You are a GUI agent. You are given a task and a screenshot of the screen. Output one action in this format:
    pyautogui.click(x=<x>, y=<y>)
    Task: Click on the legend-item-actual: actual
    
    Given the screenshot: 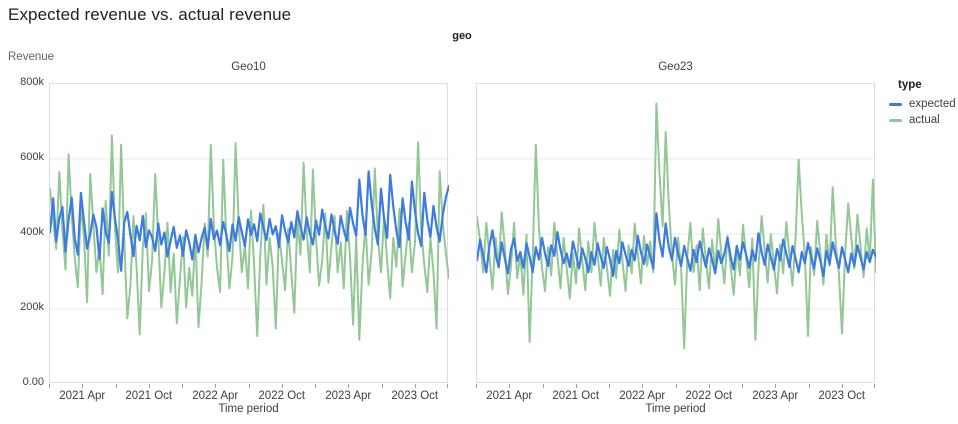 What is the action you would take?
    pyautogui.click(x=922, y=120)
    